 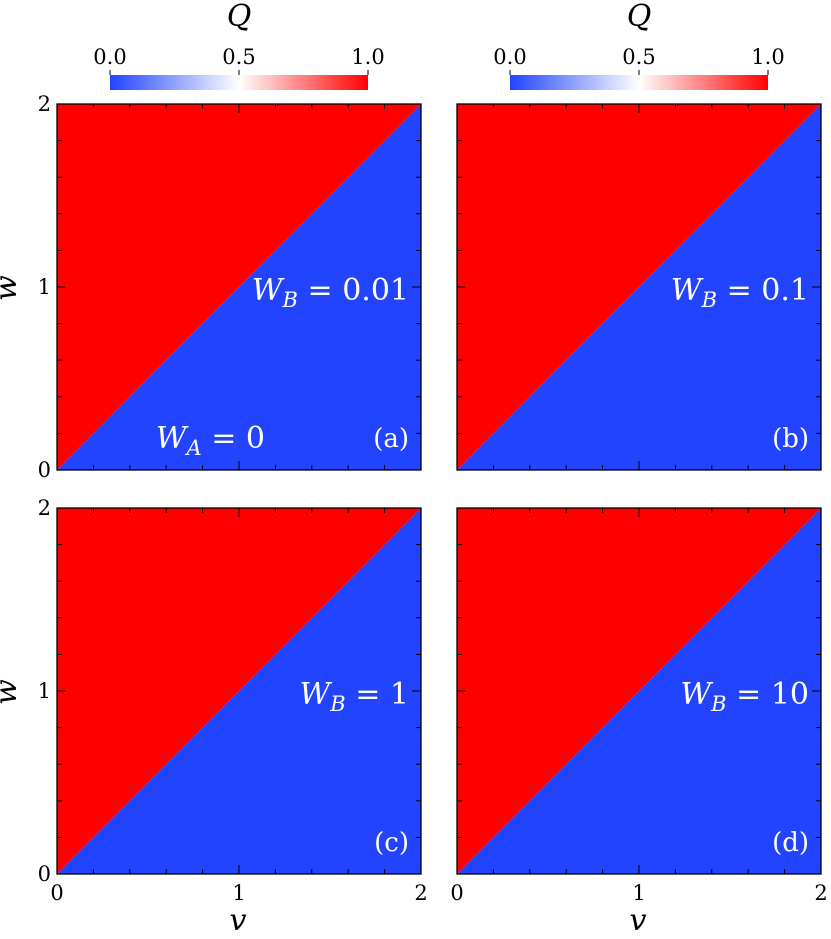 What do you see at coordinates (790, 843) in the screenshot?
I see `panel-tag: (d)` at bounding box center [790, 843].